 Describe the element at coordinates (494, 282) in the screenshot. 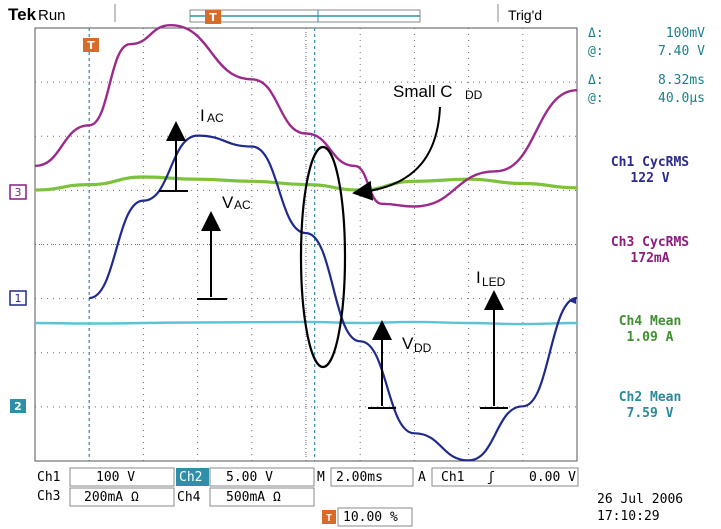

I see `svg-text: LED` at that location.